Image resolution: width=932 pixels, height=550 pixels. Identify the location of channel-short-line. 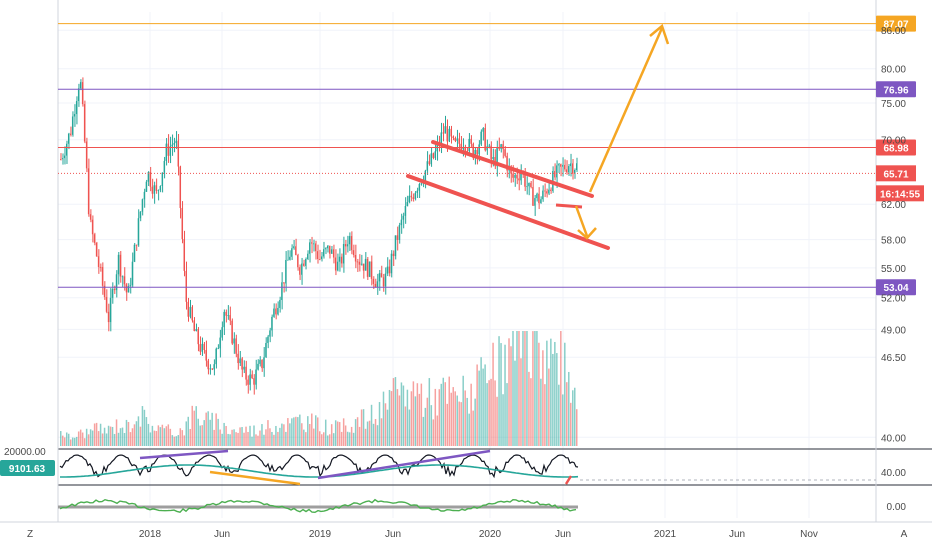
(569, 206).